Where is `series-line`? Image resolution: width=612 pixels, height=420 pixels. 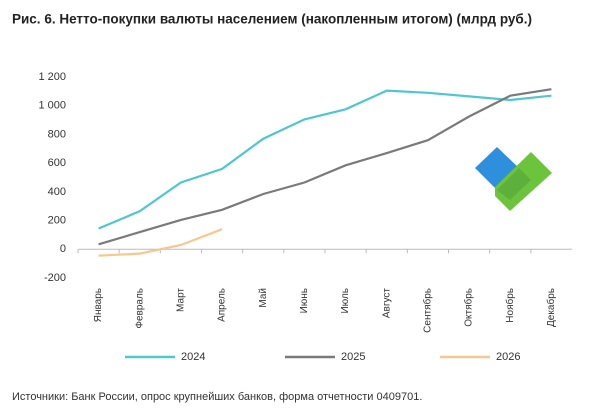
series-line is located at coordinates (160, 242).